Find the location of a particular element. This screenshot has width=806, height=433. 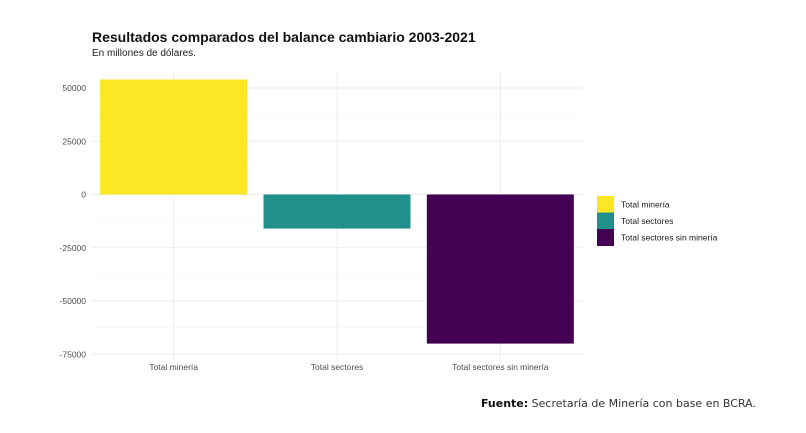

x-tick-label: Total sectores is located at coordinates (337, 367).